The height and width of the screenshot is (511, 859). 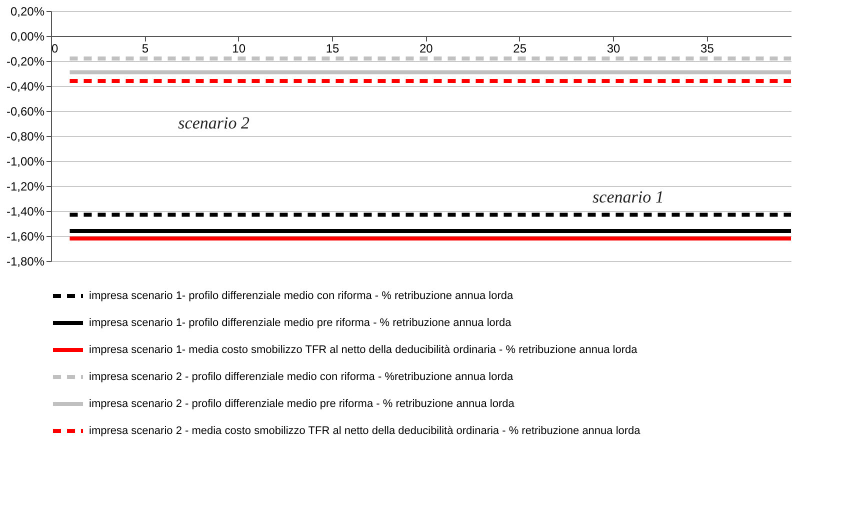 I want to click on y-tick-label: 0,00%, so click(x=27, y=37).